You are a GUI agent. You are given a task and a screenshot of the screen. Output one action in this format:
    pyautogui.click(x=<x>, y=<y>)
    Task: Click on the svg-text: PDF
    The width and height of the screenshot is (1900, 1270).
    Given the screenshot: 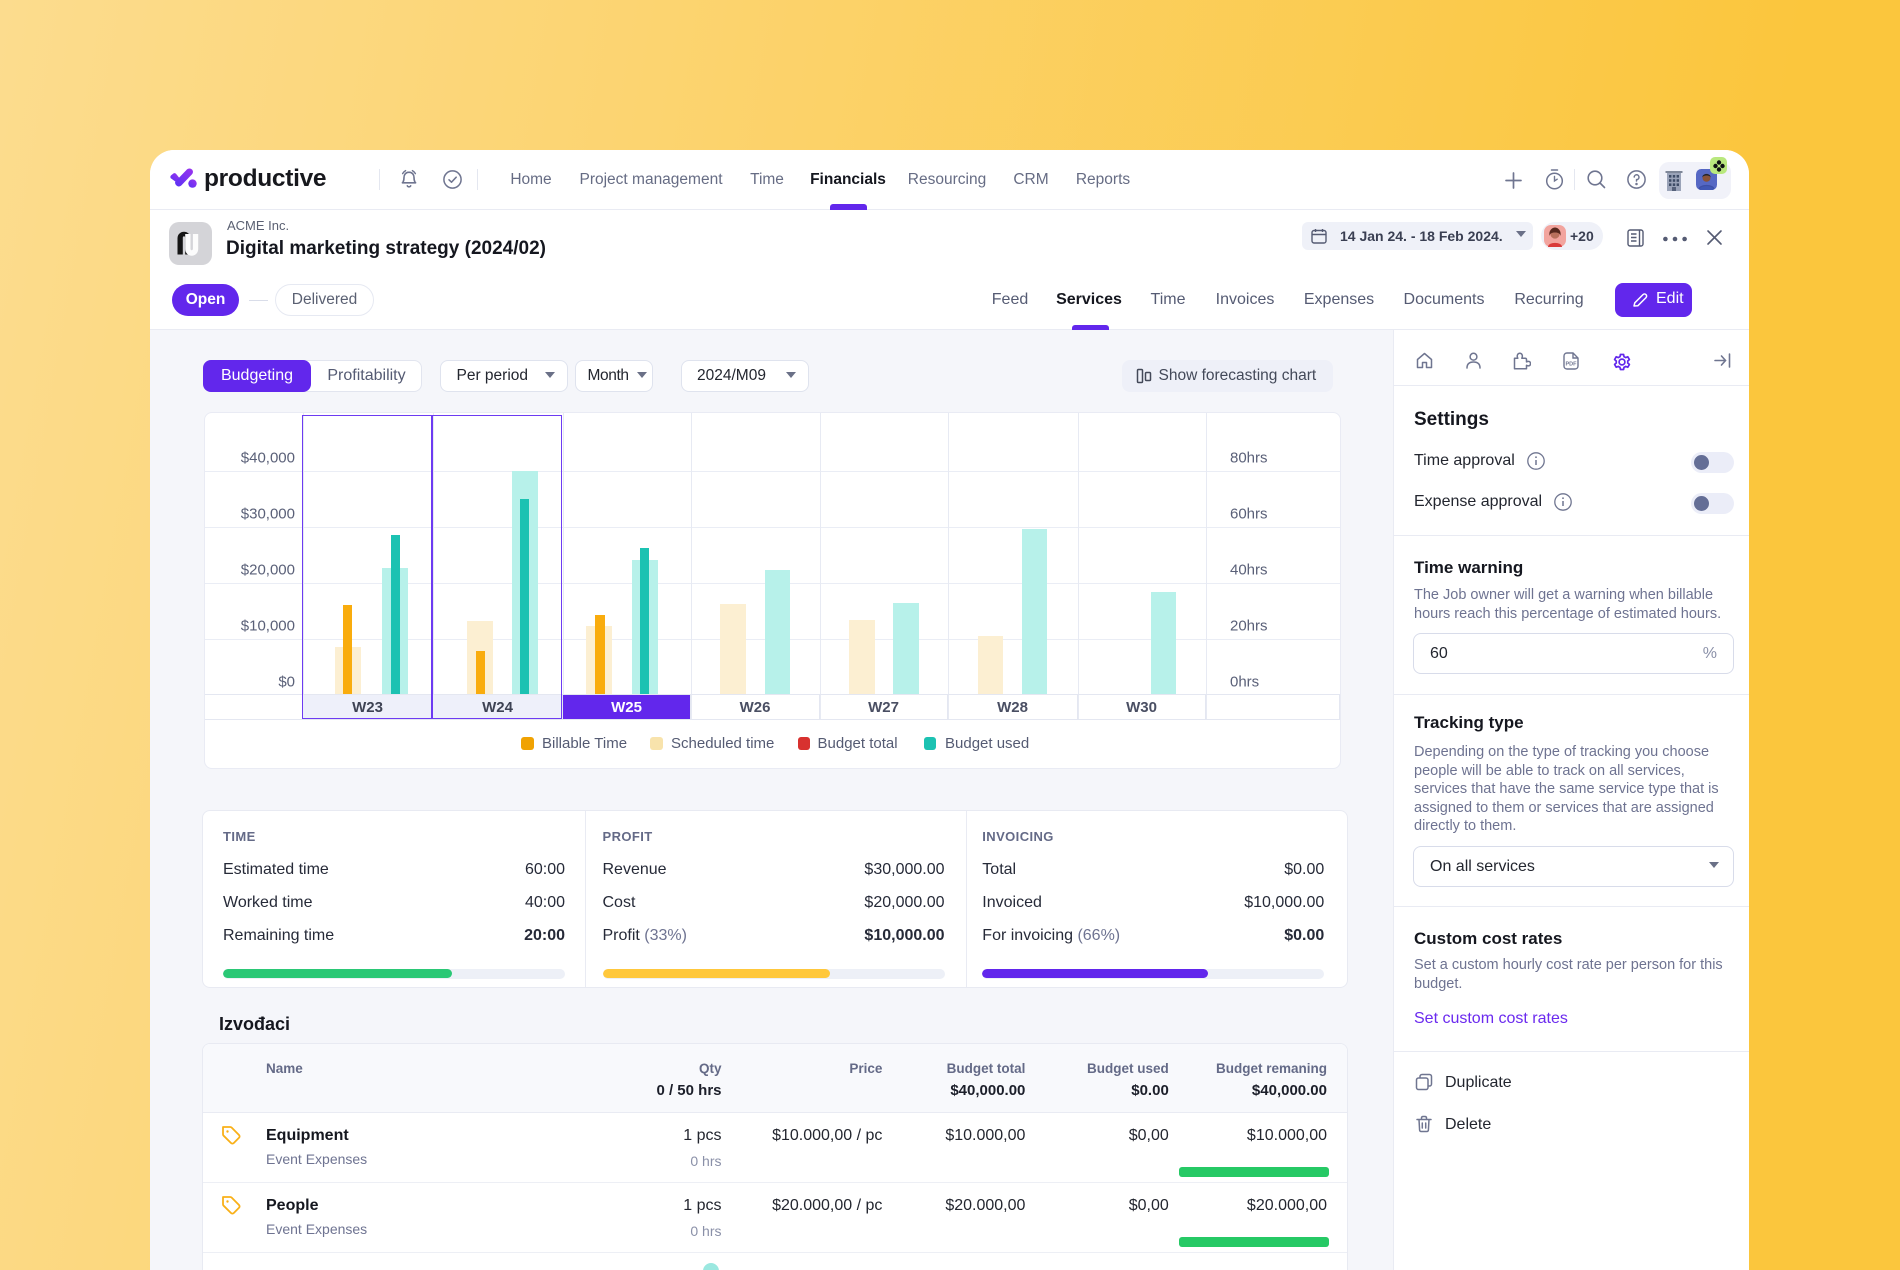 What is the action you would take?
    pyautogui.click(x=1572, y=365)
    